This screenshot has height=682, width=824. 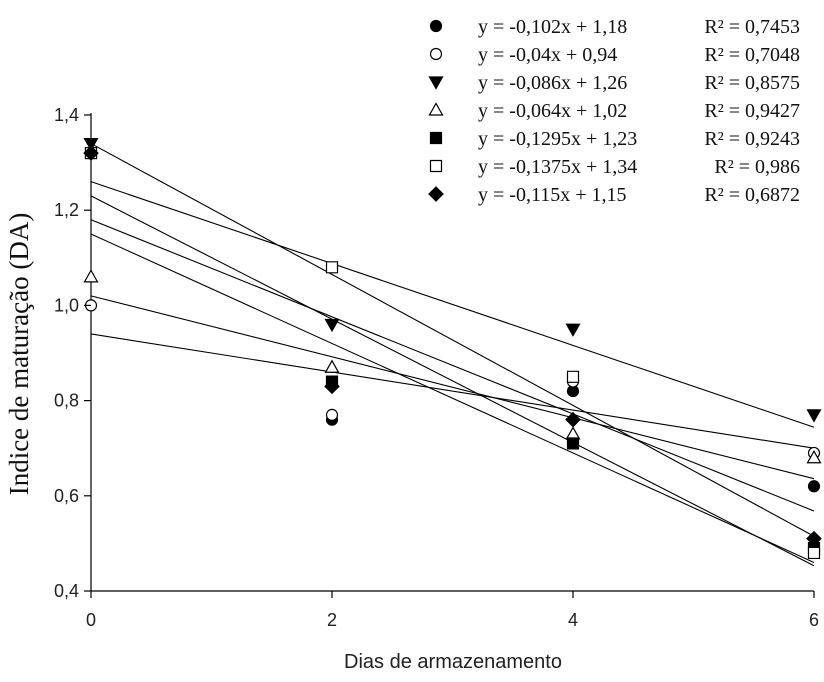 What do you see at coordinates (814, 620) in the screenshot?
I see `x-tick-label: 6` at bounding box center [814, 620].